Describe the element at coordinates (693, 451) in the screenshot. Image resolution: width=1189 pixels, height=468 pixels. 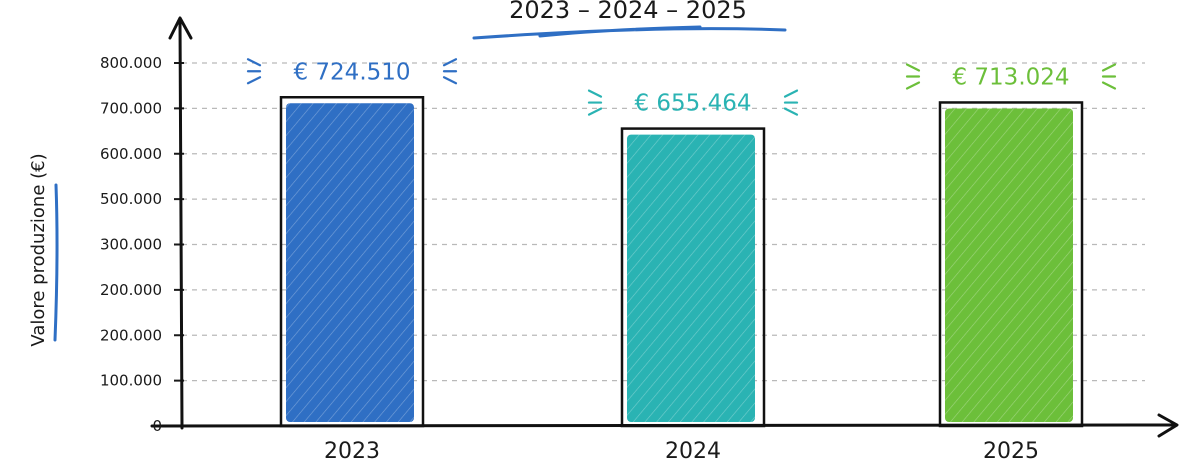
I see `x-tick-label: 2024` at that location.